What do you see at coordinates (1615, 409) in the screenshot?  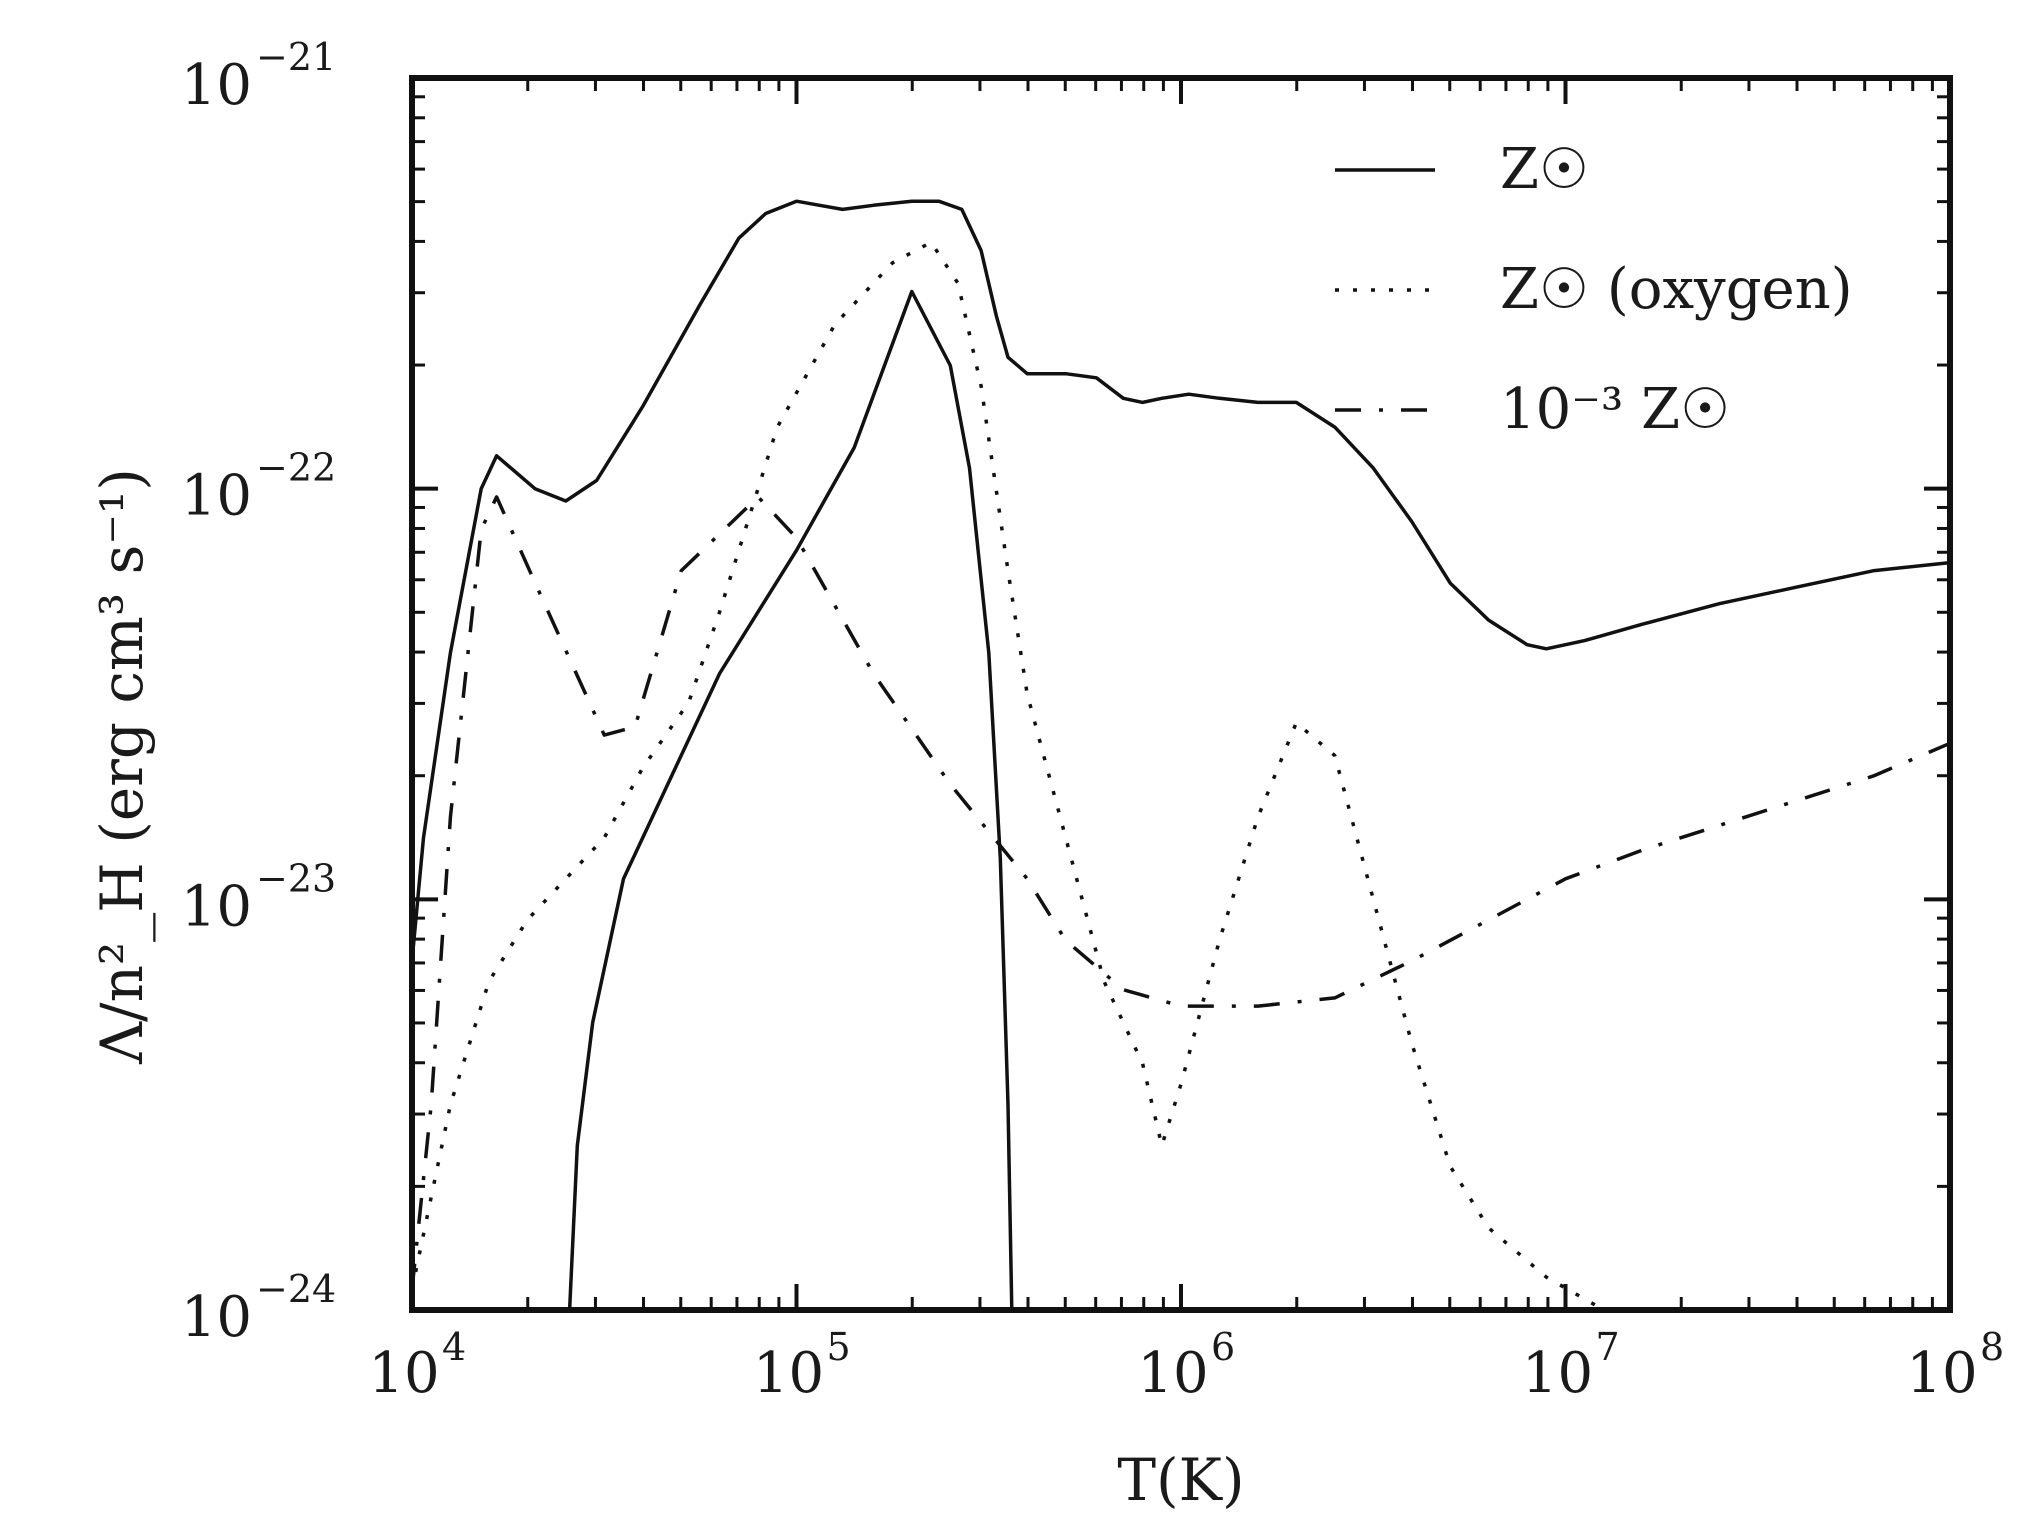 I see `legend-label: 10⁻³ Z☉` at bounding box center [1615, 409].